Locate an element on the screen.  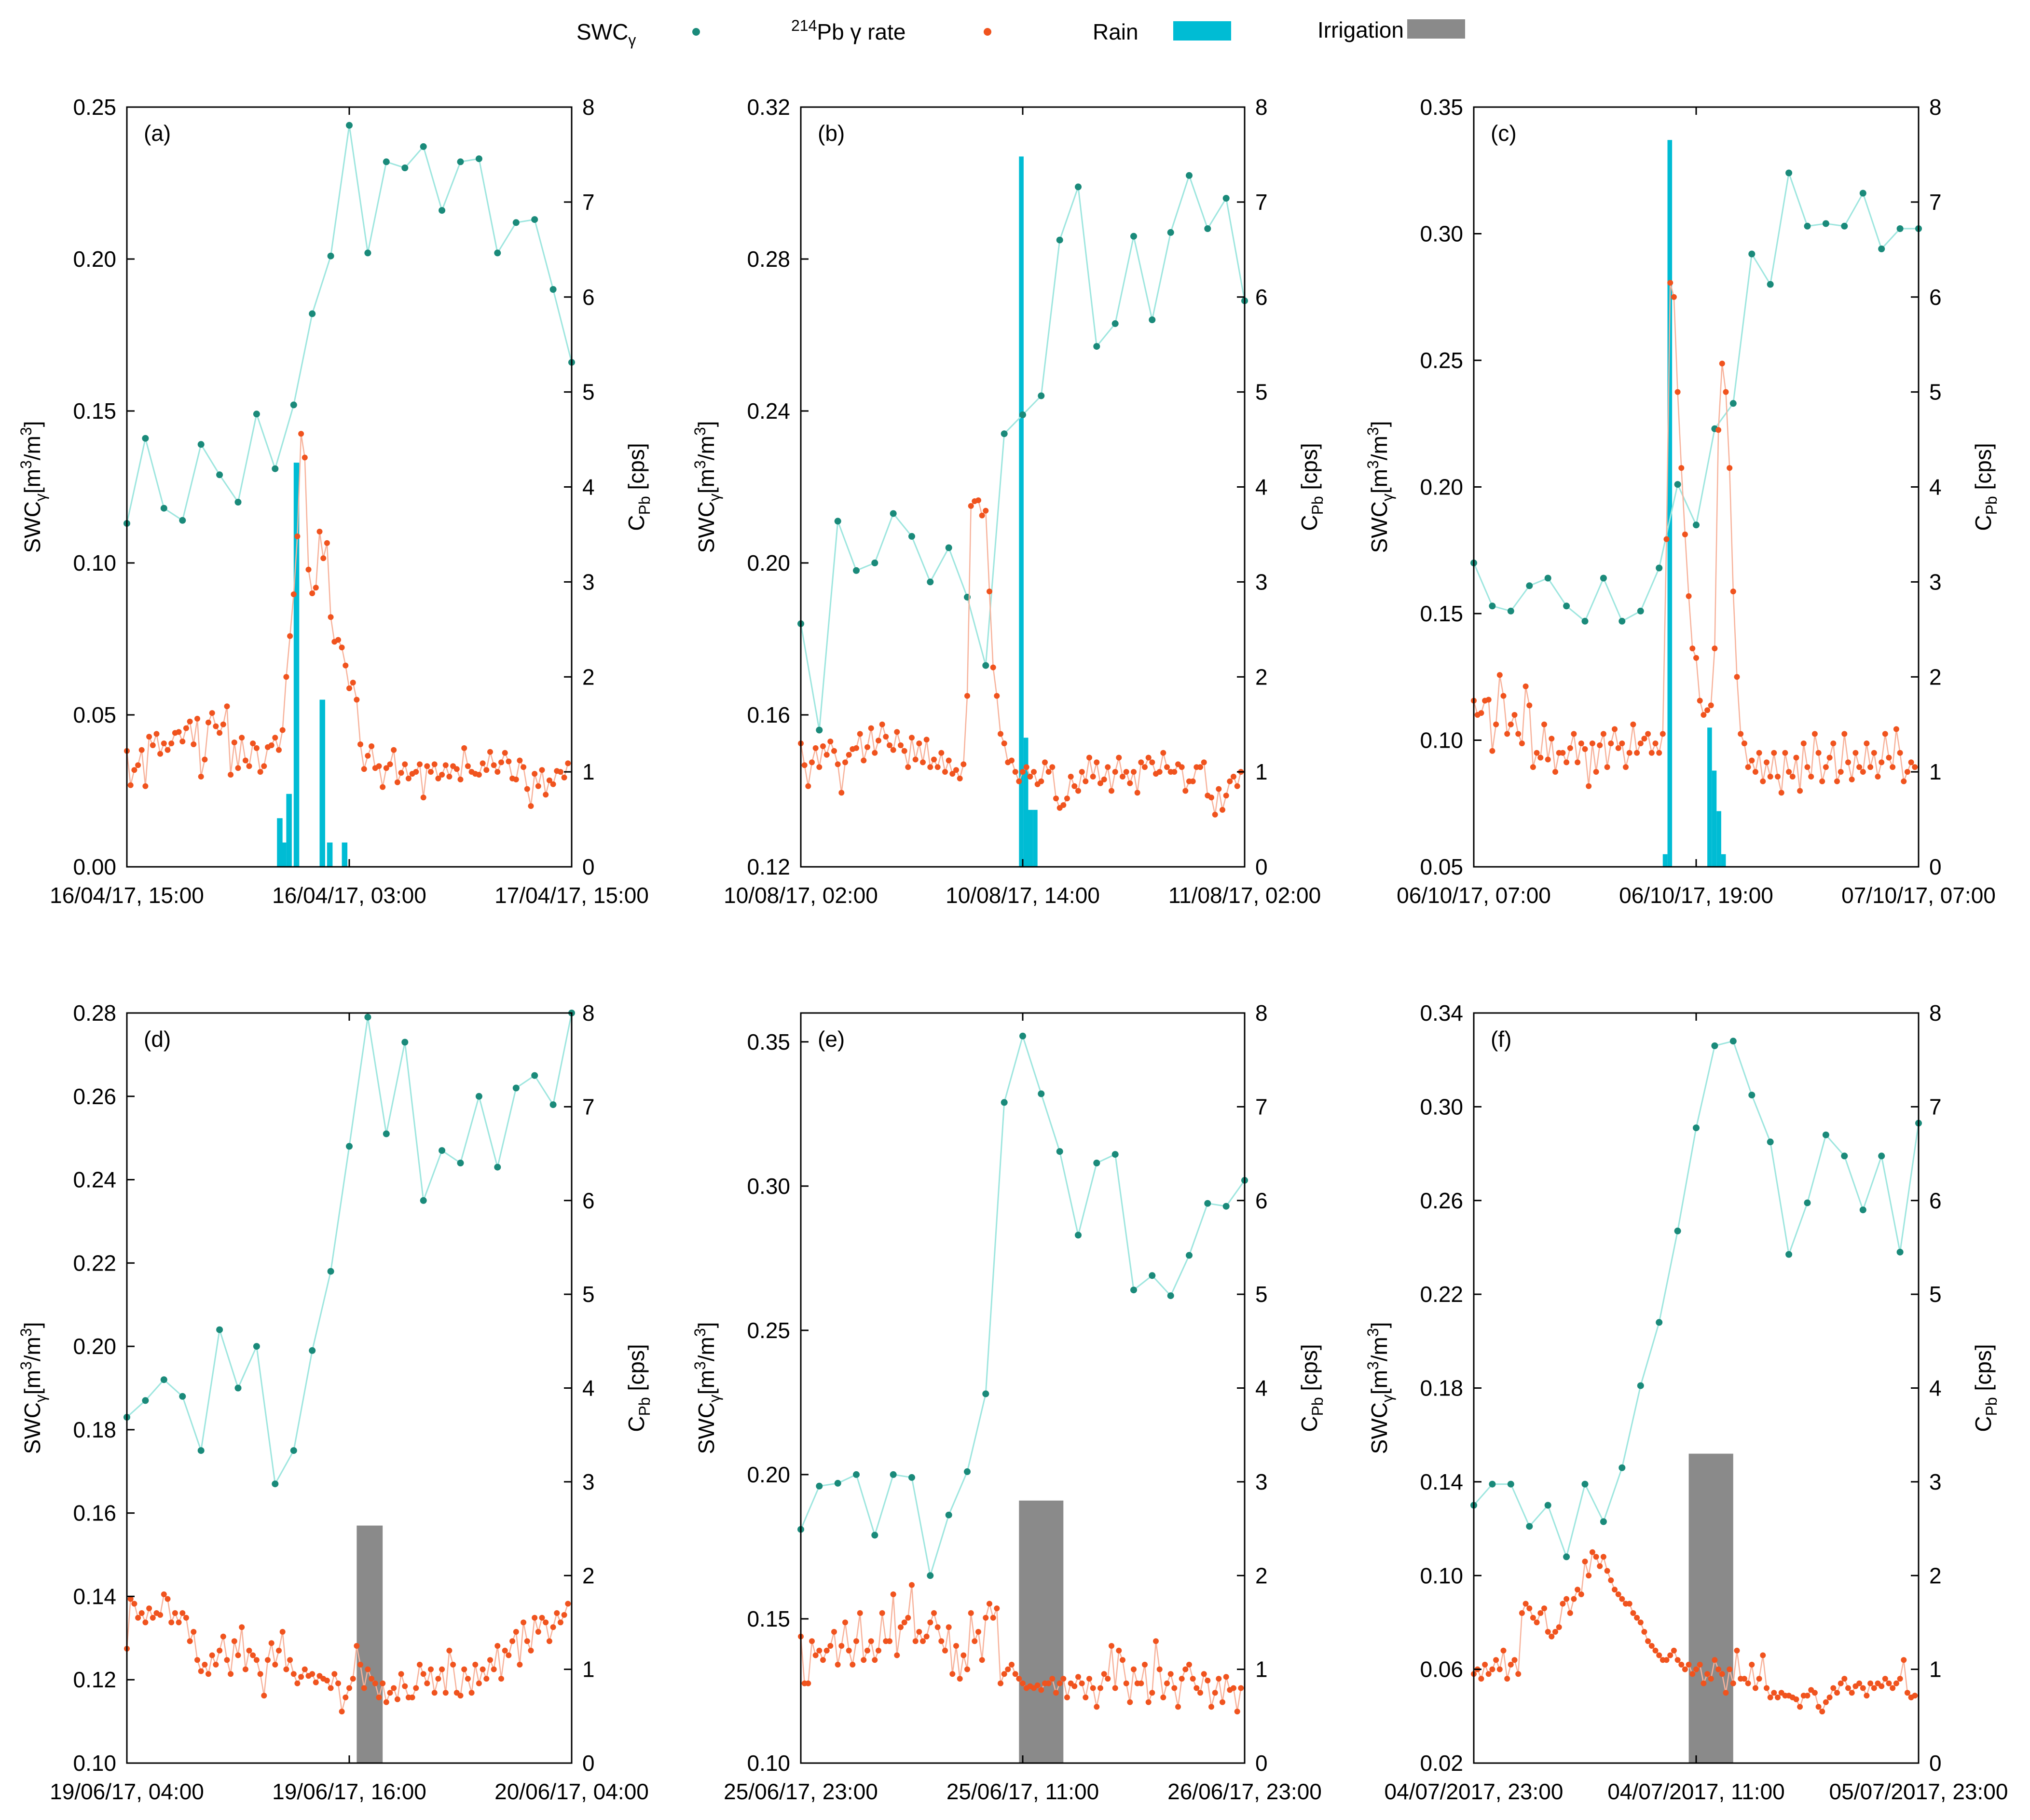
x-tick-label: 19/06/17, 16:00 is located at coordinates (349, 1792).